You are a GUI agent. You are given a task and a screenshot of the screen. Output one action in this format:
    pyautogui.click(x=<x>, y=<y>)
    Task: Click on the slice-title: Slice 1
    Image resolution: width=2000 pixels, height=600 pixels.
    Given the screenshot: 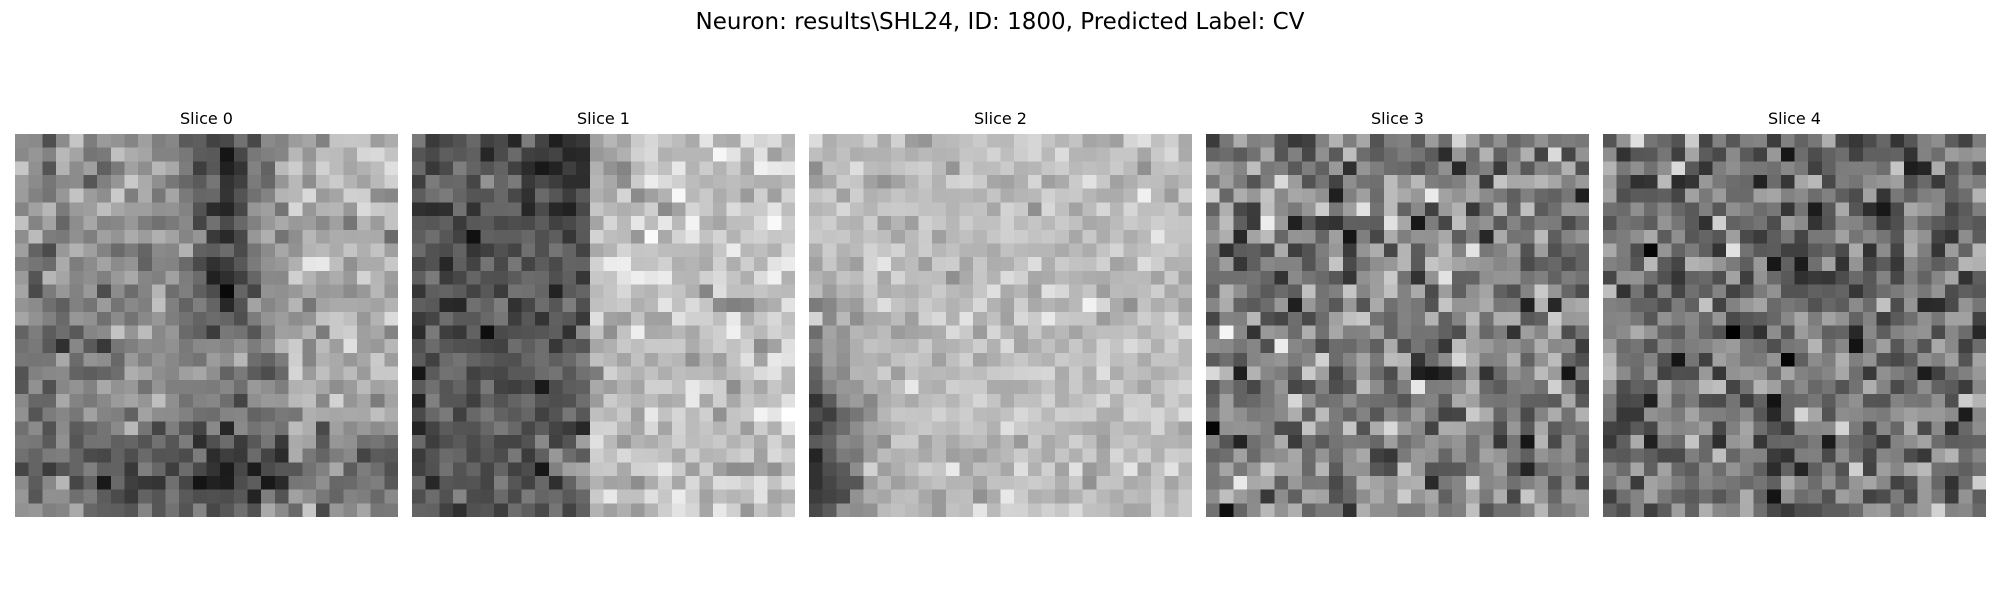 What is the action you would take?
    pyautogui.click(x=603, y=118)
    